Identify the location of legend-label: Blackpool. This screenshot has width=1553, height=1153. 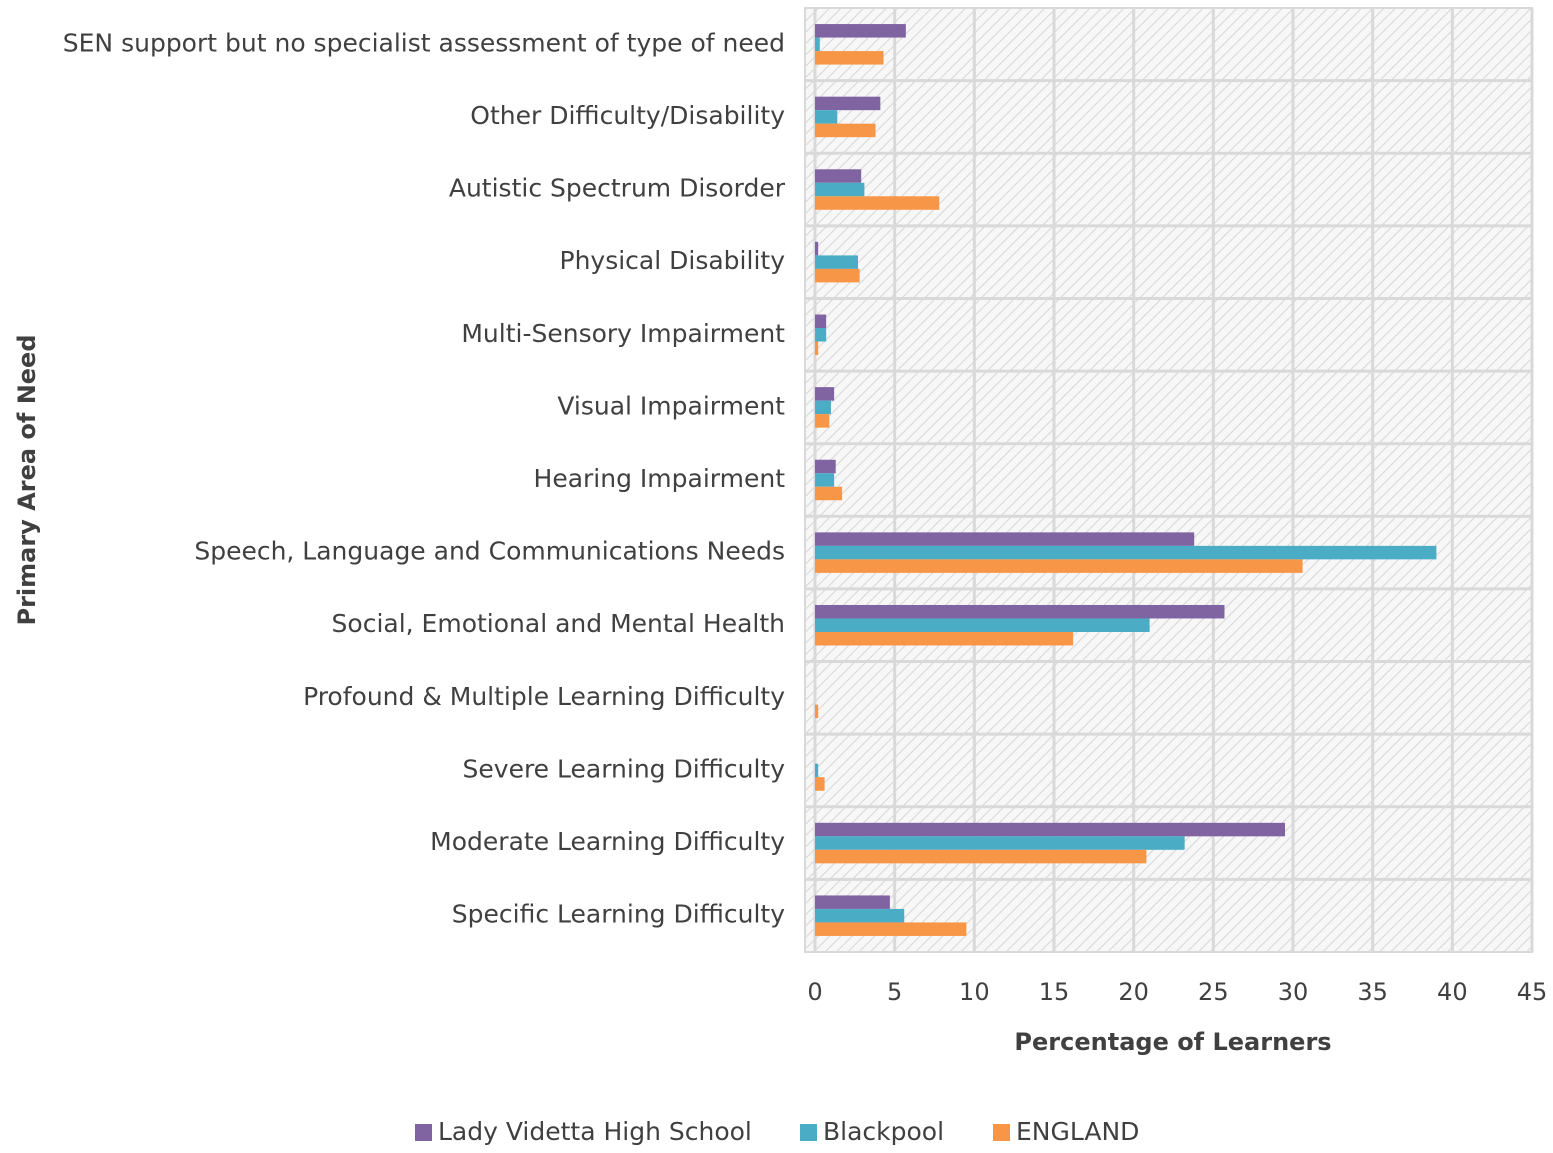
(883, 1131).